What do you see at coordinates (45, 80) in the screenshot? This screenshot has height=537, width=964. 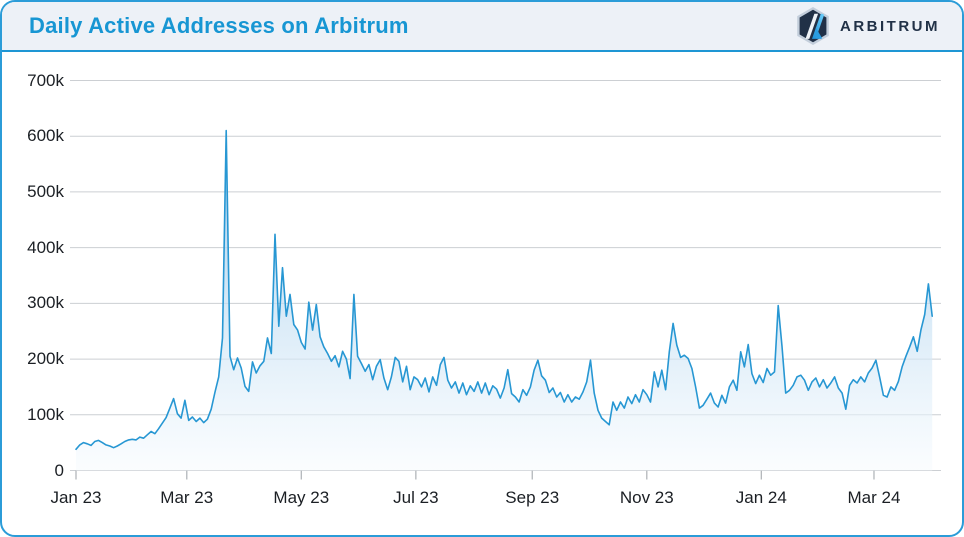 I see `y-axis-label: 700k` at bounding box center [45, 80].